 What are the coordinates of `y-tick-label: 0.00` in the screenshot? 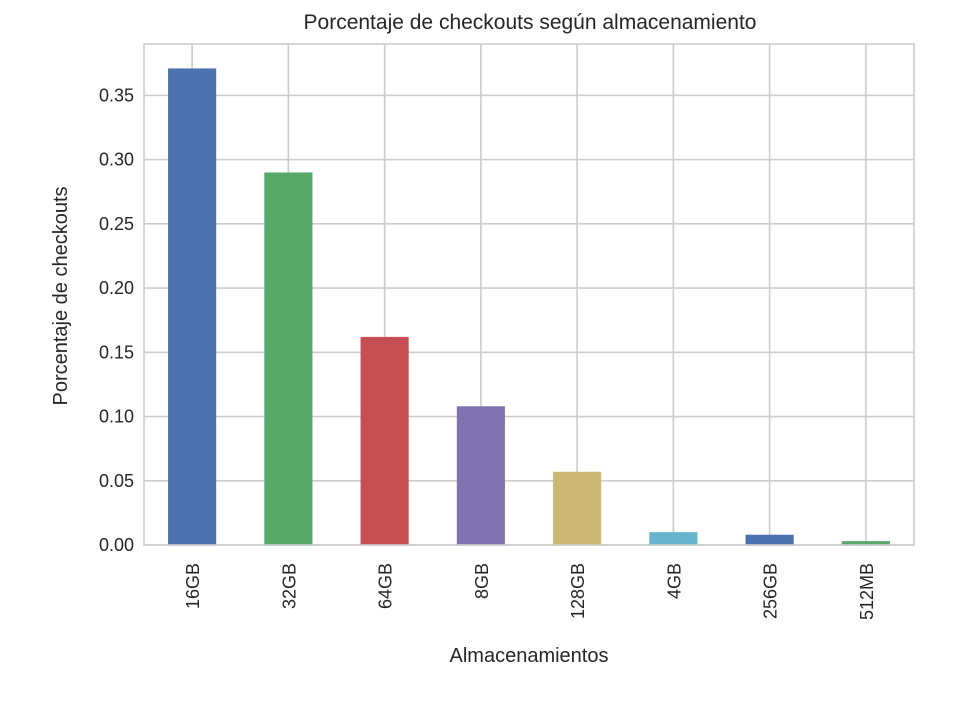 It's located at (116, 545).